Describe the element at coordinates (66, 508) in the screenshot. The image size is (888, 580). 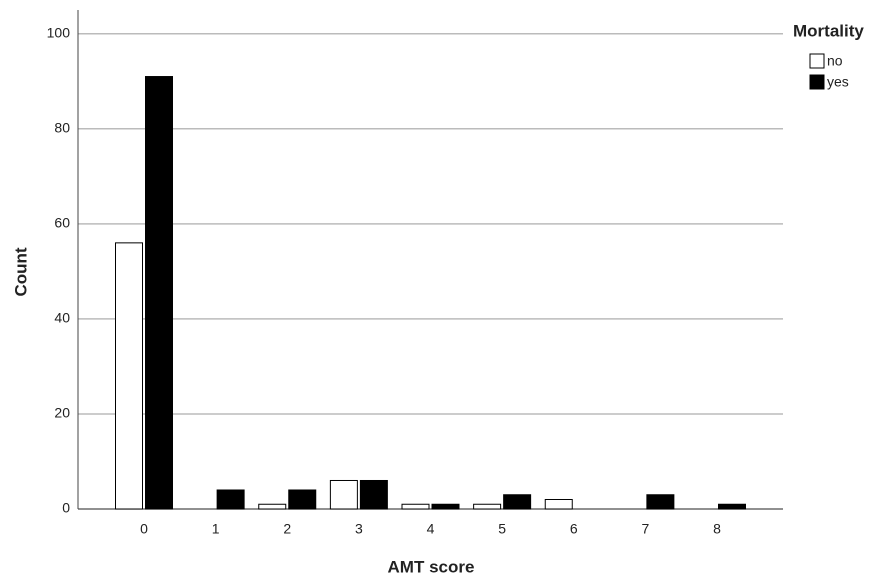
I see `y-tick-label: 0` at that location.